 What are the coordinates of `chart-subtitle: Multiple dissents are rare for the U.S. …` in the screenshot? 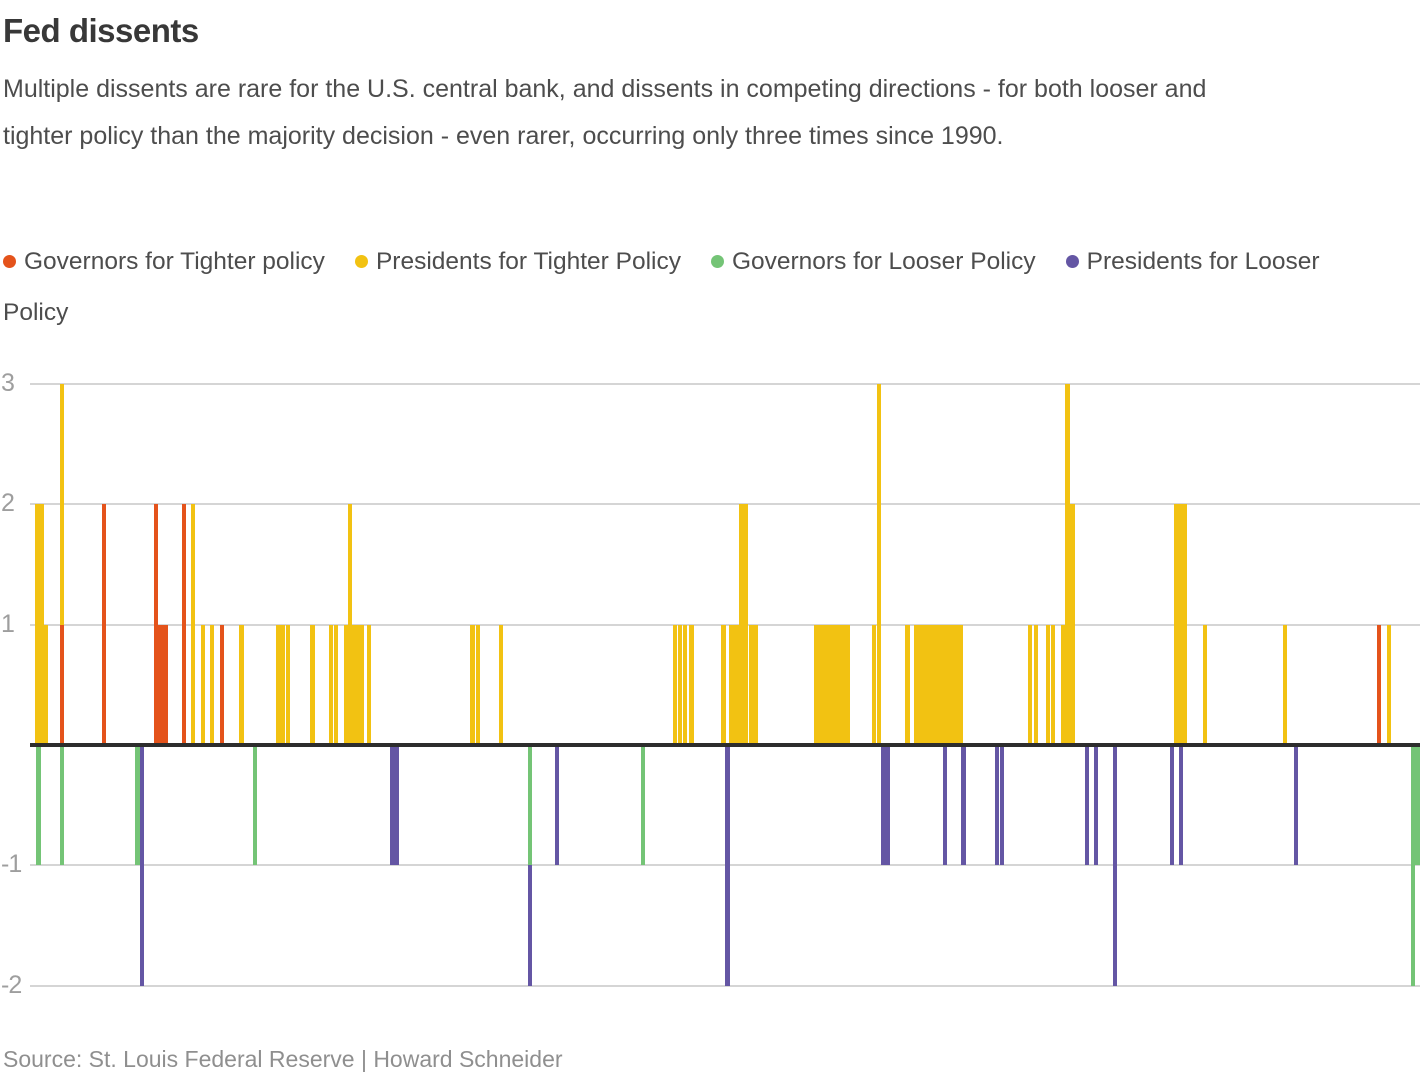 It's located at (605, 112).